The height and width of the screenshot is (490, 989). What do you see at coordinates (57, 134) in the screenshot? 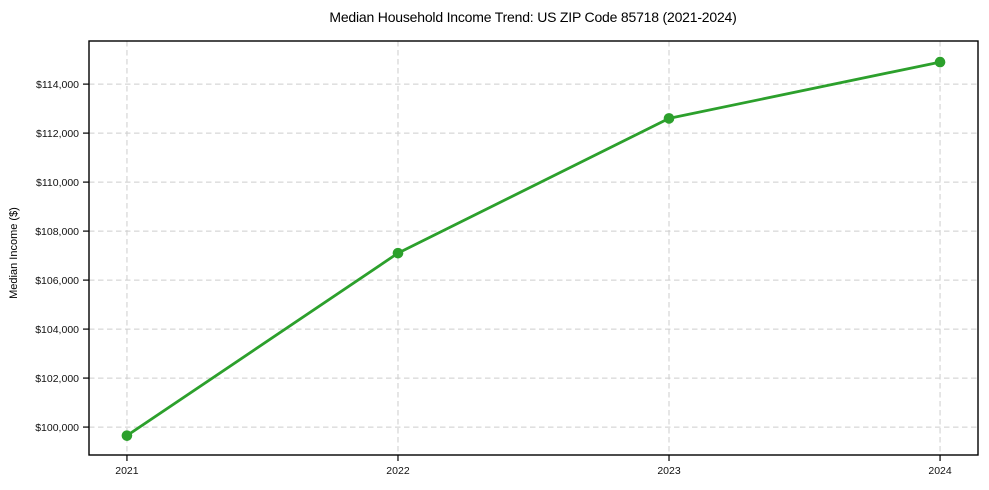
I see `y-tick-label: $112,000` at bounding box center [57, 134].